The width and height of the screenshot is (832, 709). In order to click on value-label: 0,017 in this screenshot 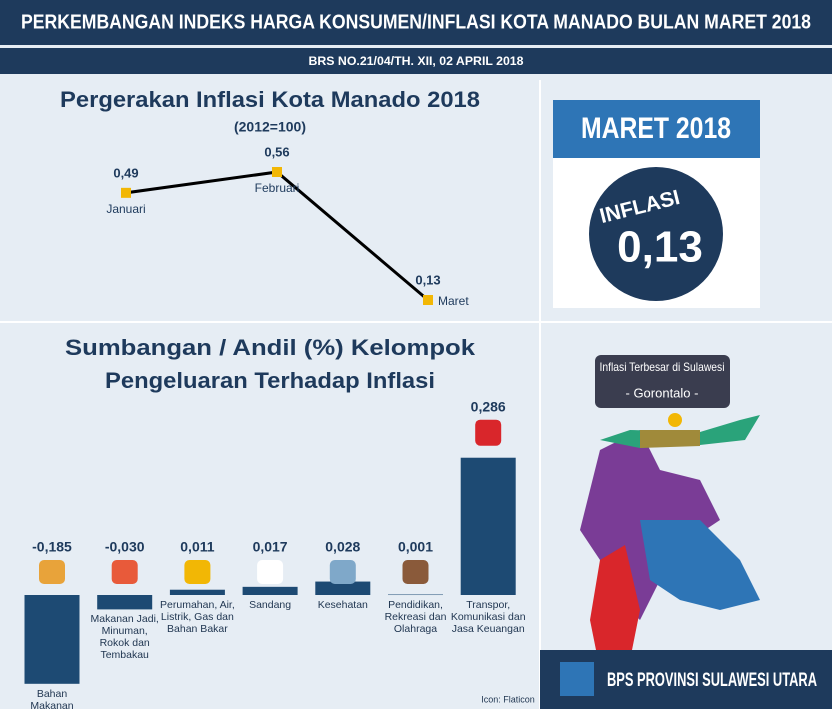, I will do `click(270, 547)`.